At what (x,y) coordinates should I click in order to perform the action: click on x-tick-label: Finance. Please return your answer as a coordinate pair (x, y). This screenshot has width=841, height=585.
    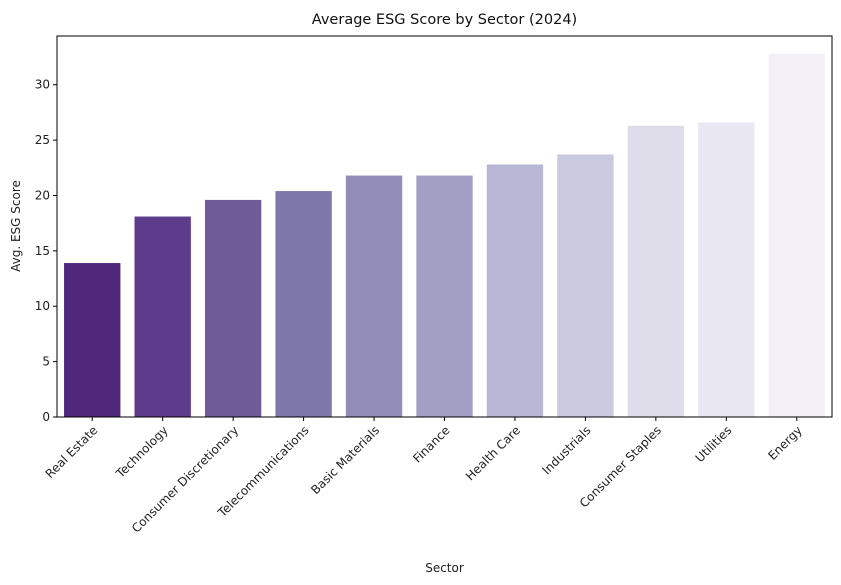
    Looking at the image, I should click on (431, 444).